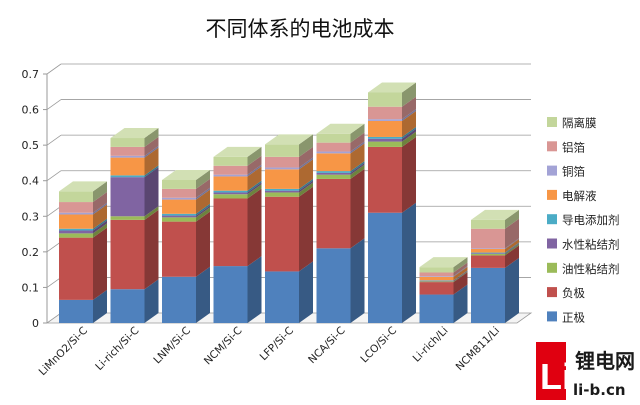 The width and height of the screenshot is (640, 405). Describe the element at coordinates (573, 147) in the screenshot. I see `legend-label: 铝箔` at that location.